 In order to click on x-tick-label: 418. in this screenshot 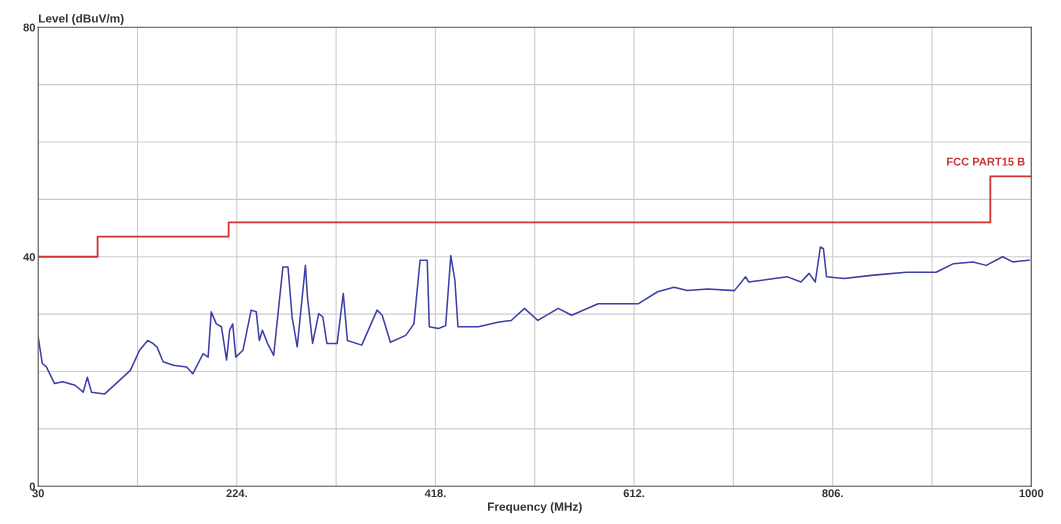, I will do `click(435, 493)`.